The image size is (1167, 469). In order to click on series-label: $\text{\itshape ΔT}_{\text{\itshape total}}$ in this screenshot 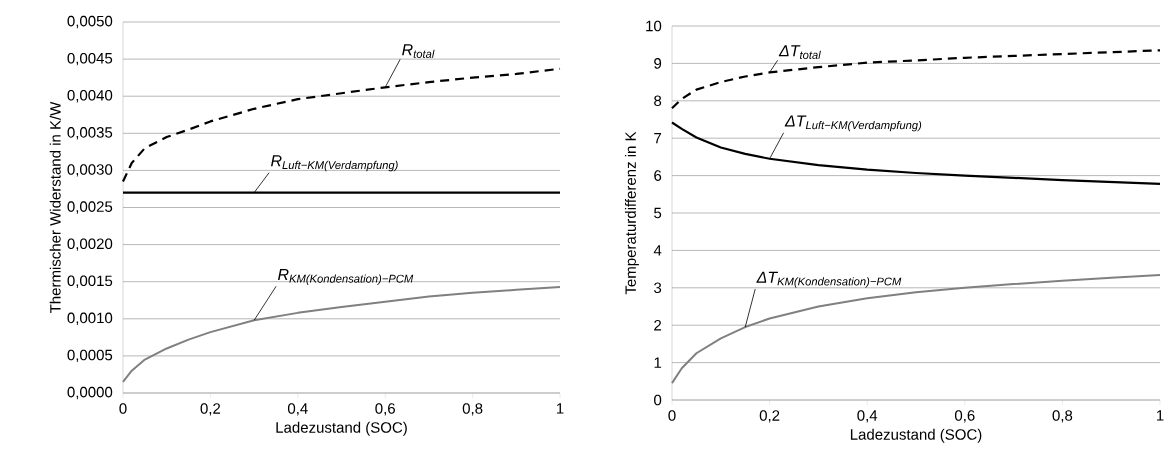, I will do `click(799, 52)`.